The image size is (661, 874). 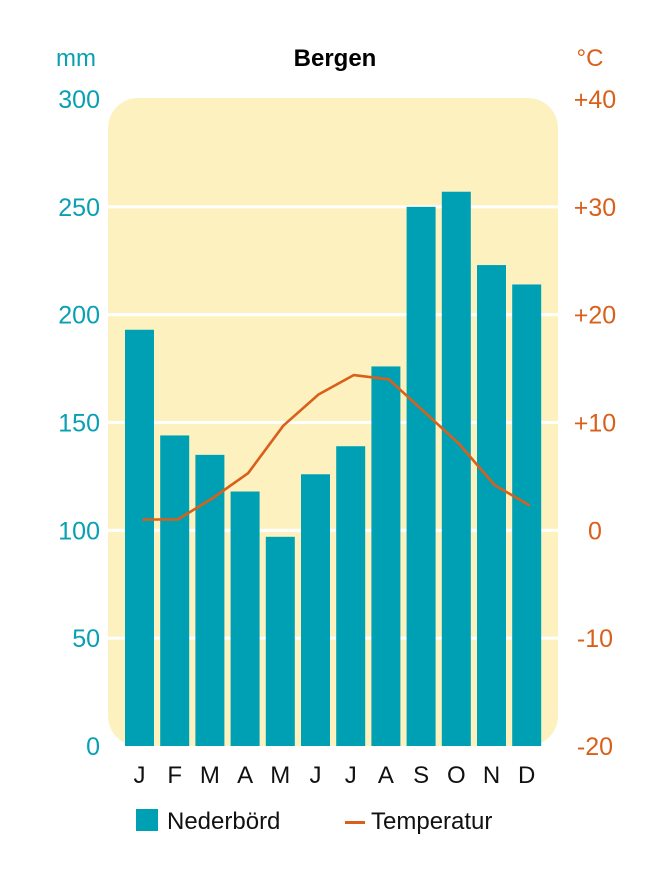 What do you see at coordinates (223, 821) in the screenshot?
I see `legend-label-precipitation: Nederbörd` at bounding box center [223, 821].